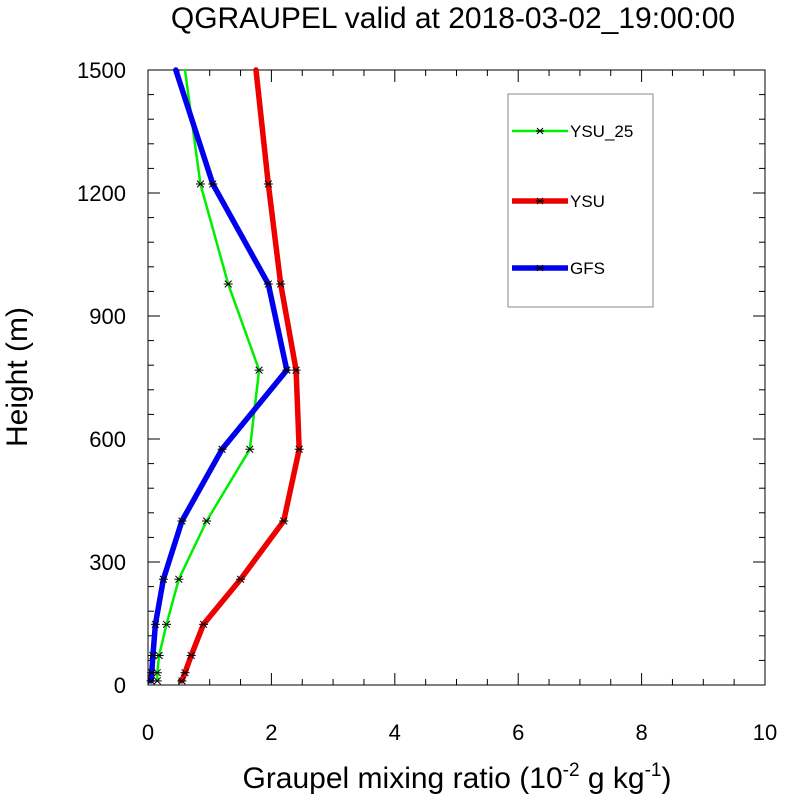  Describe the element at coordinates (225, 432) in the screenshot. I see `series-markers` at that location.